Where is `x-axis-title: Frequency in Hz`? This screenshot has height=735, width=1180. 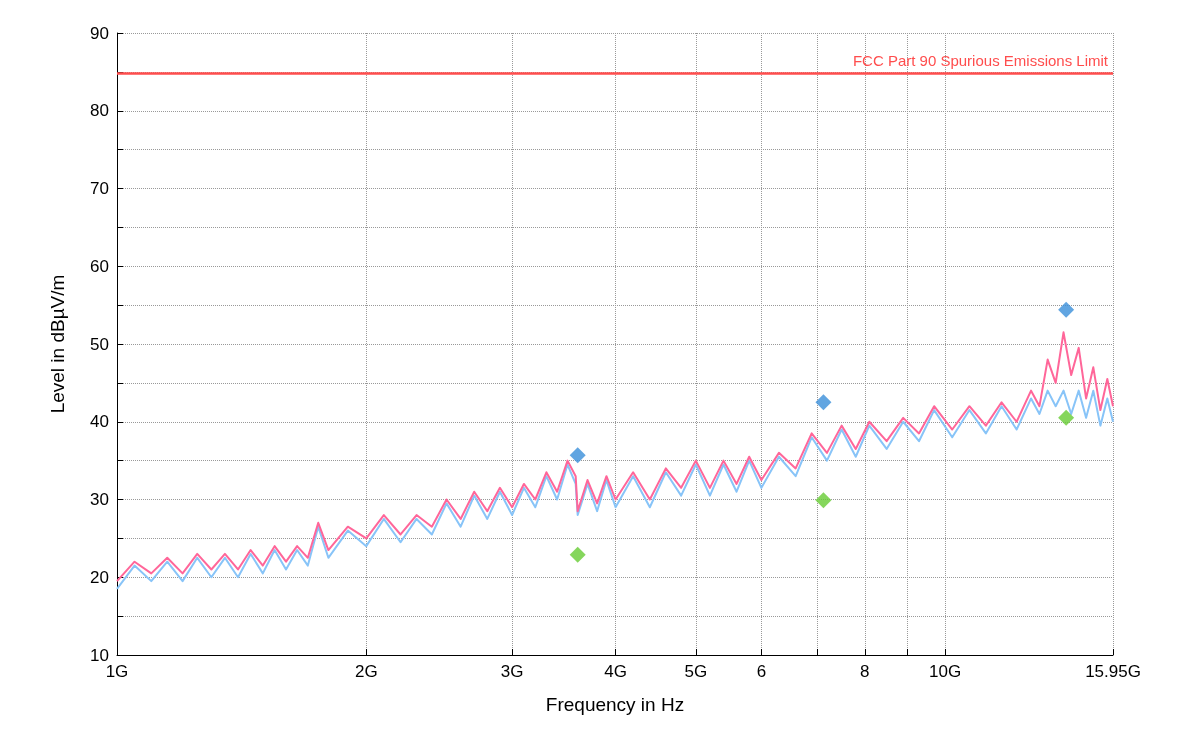 x-axis-title: Frequency in Hz is located at coordinates (615, 704).